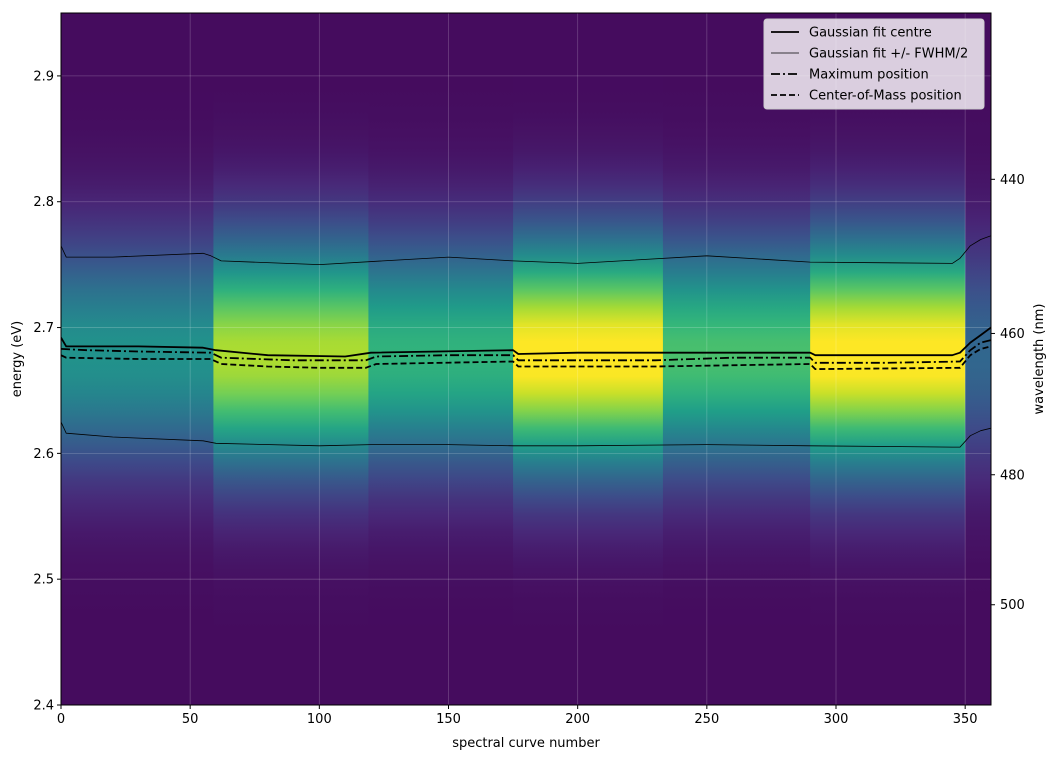  Describe the element at coordinates (517, 716) in the screenshot. I see `x-axis: 0 50 100 150 200 250 300 350` at that location.